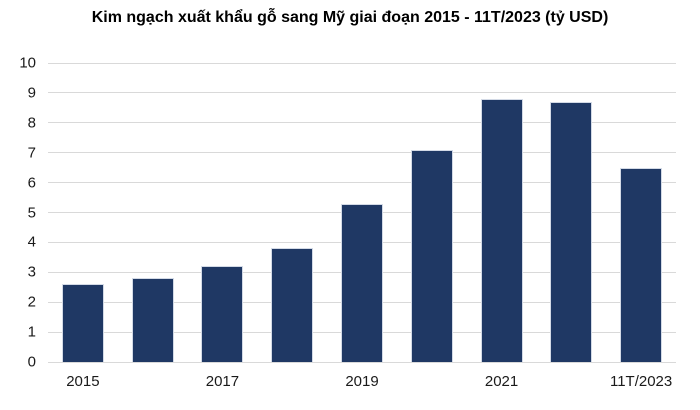  I want to click on y-axis-tick-label: 6, so click(31, 183).